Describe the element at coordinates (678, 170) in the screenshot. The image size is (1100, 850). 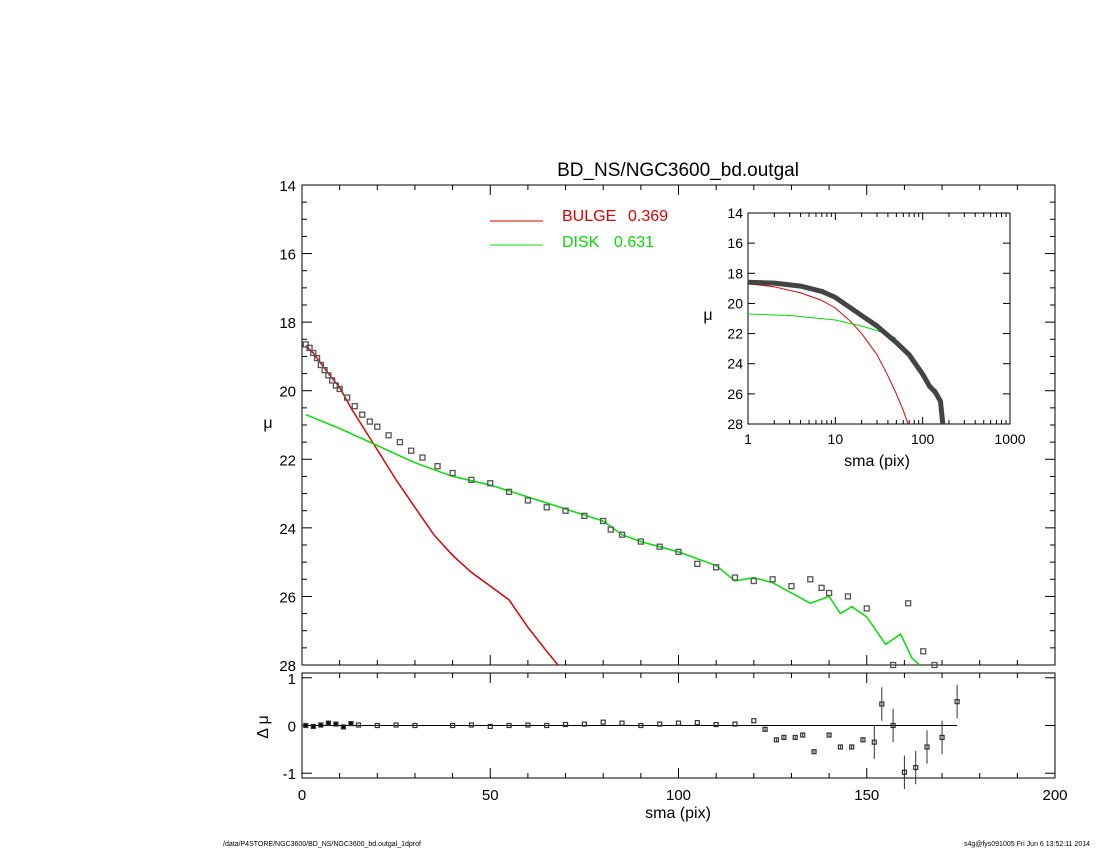
I see `chart-title: BD_NS/NGC3600_bd.outgal` at that location.